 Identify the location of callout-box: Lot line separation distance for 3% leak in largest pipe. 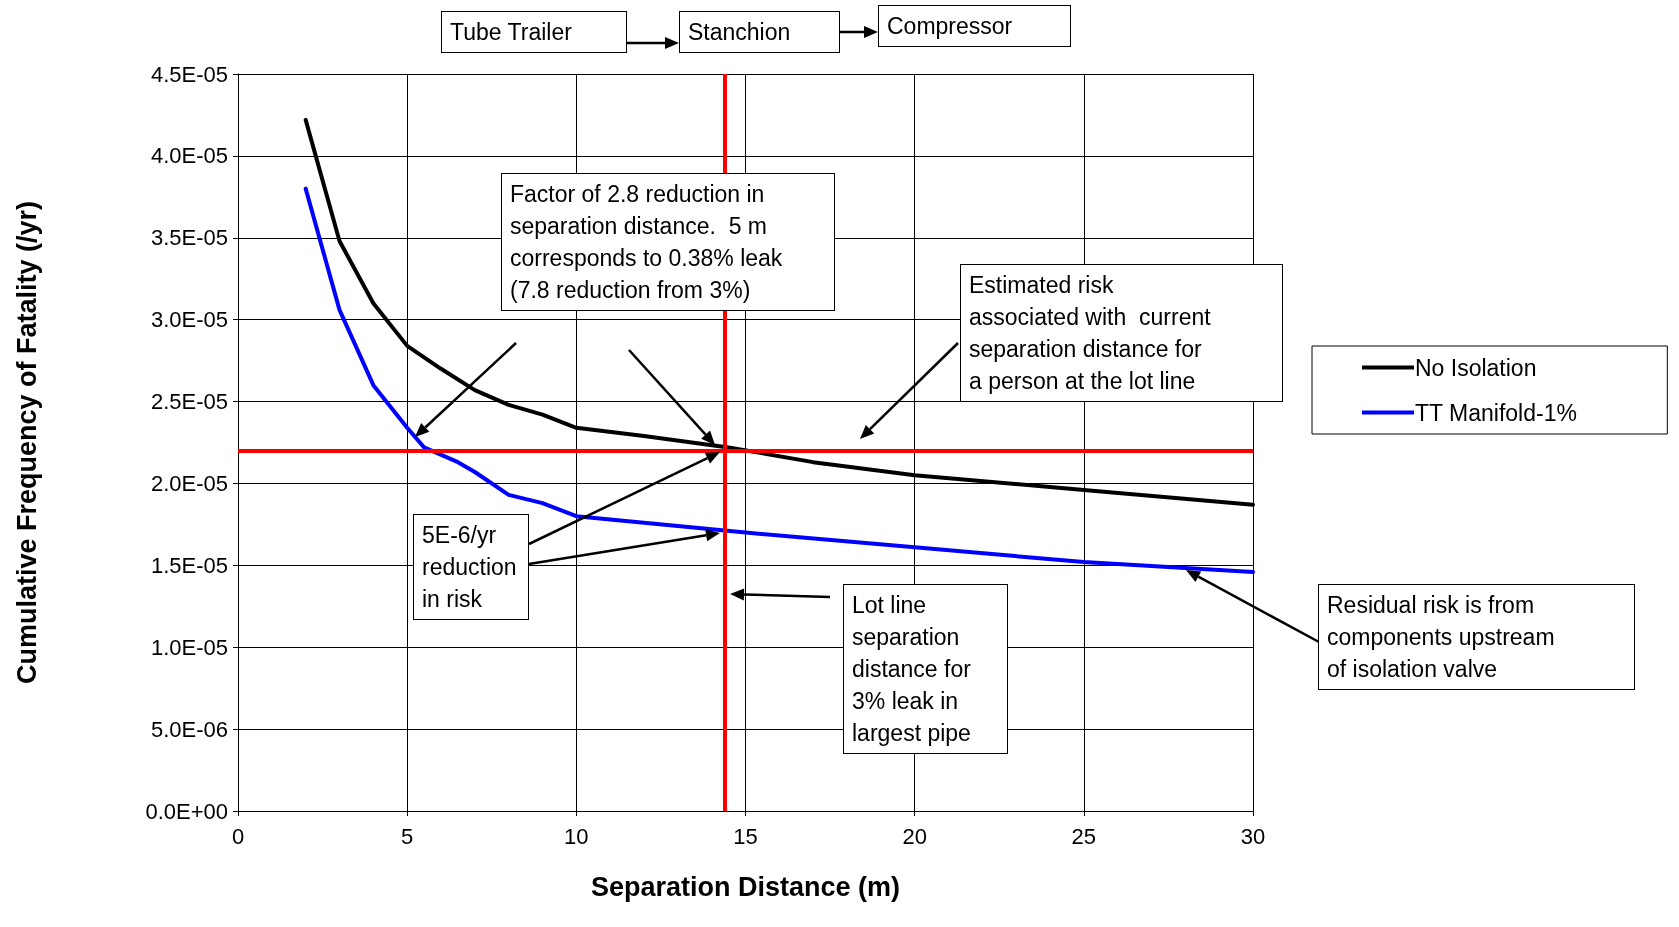
(925, 669).